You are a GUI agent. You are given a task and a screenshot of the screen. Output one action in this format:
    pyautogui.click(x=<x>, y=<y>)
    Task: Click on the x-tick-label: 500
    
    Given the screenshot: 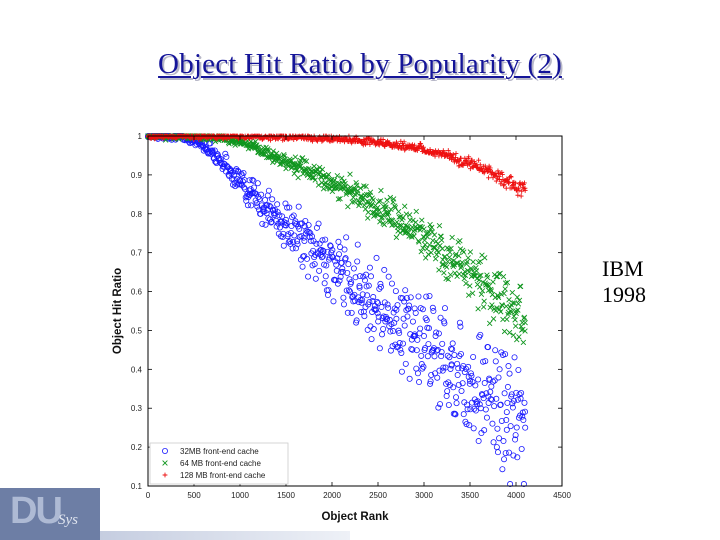 What is the action you would take?
    pyautogui.click(x=194, y=495)
    